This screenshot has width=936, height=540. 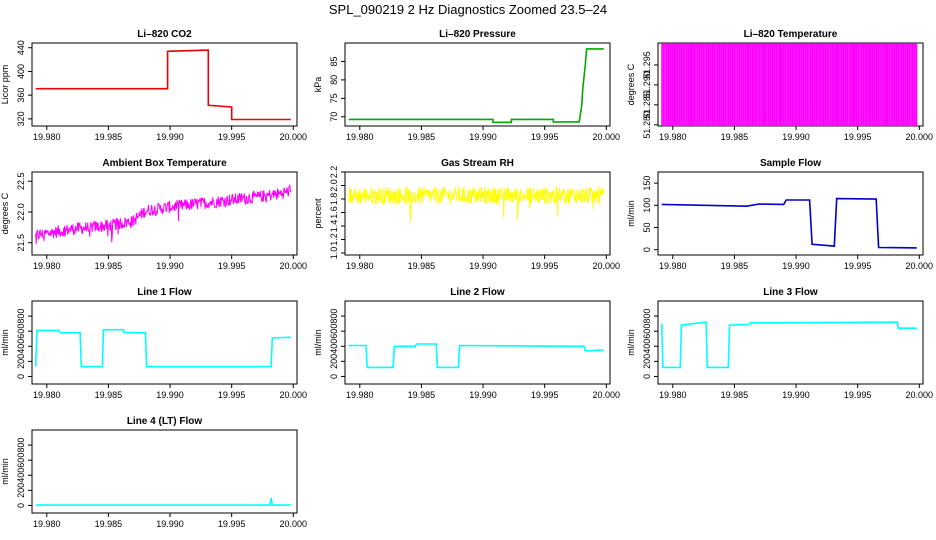 What do you see at coordinates (5, 85) in the screenshot?
I see `y-axis-label: Licor ppm` at bounding box center [5, 85].